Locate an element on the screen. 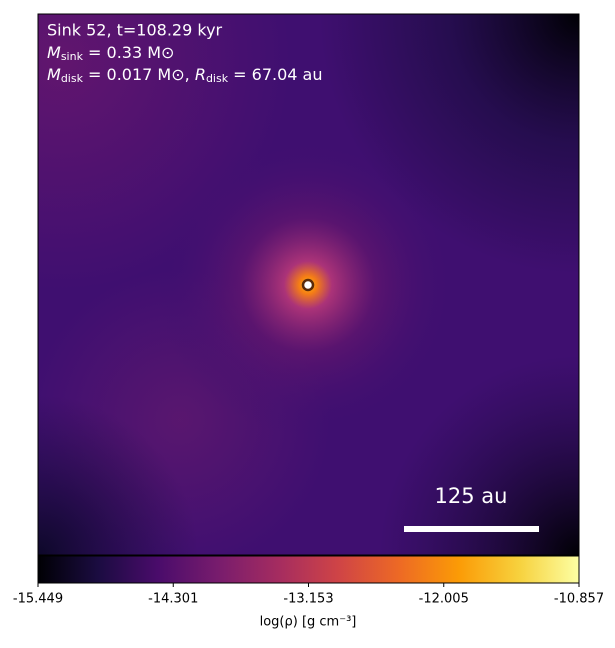  x-tick-label: -14.301 is located at coordinates (173, 599).